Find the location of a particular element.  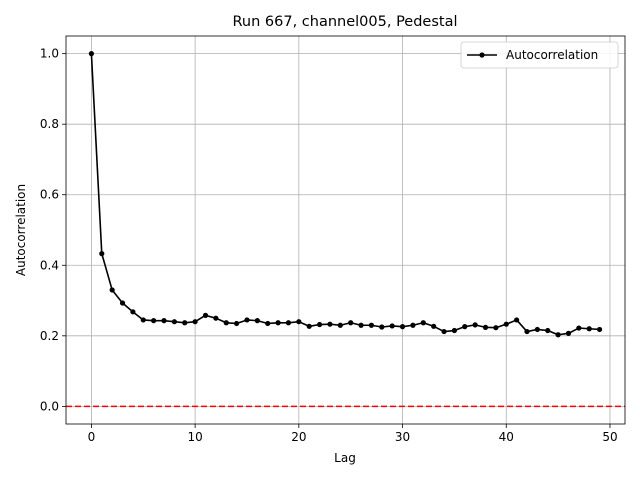

y-tick-label: 0.8 is located at coordinates (49, 124).